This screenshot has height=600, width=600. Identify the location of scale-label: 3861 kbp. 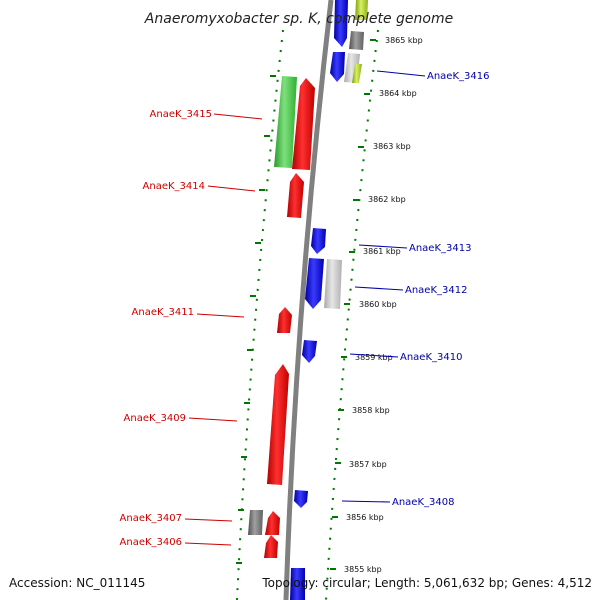
(382, 251).